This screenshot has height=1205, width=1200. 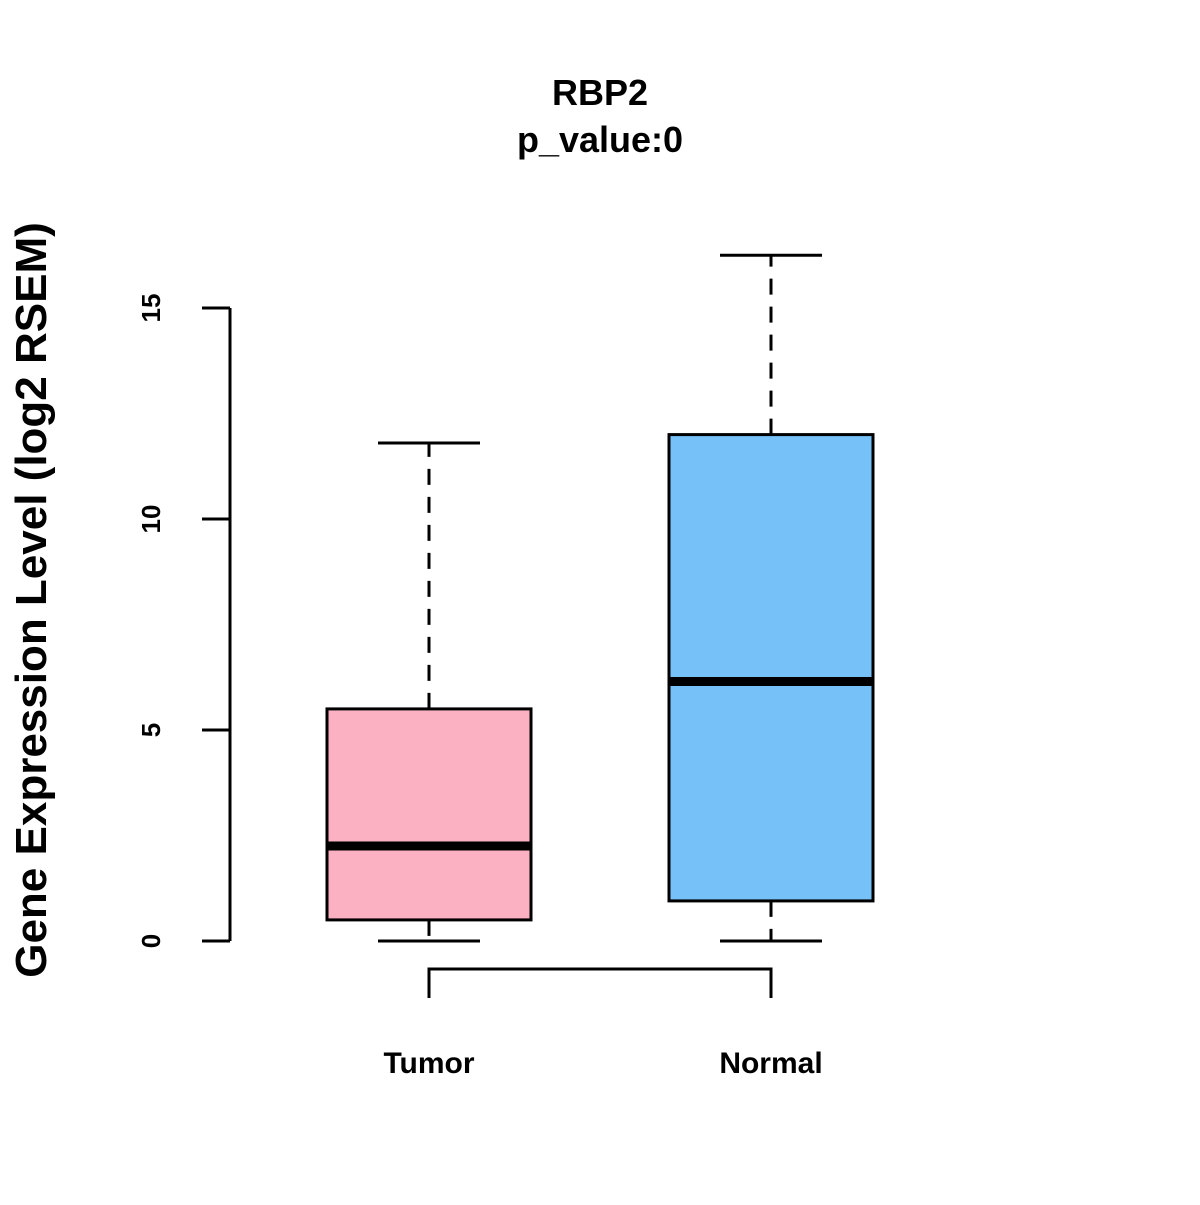 I want to click on chart-subtitle: p_value:0, so click(x=600, y=139).